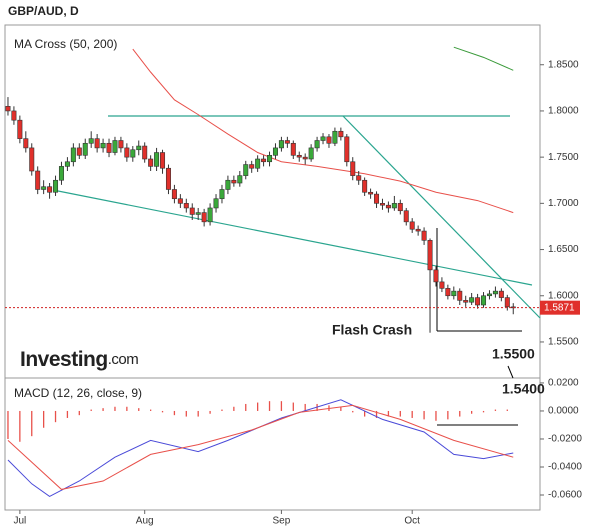  What do you see at coordinates (563, 64) in the screenshot?
I see `y-tick-label: 1.8500` at bounding box center [563, 64].